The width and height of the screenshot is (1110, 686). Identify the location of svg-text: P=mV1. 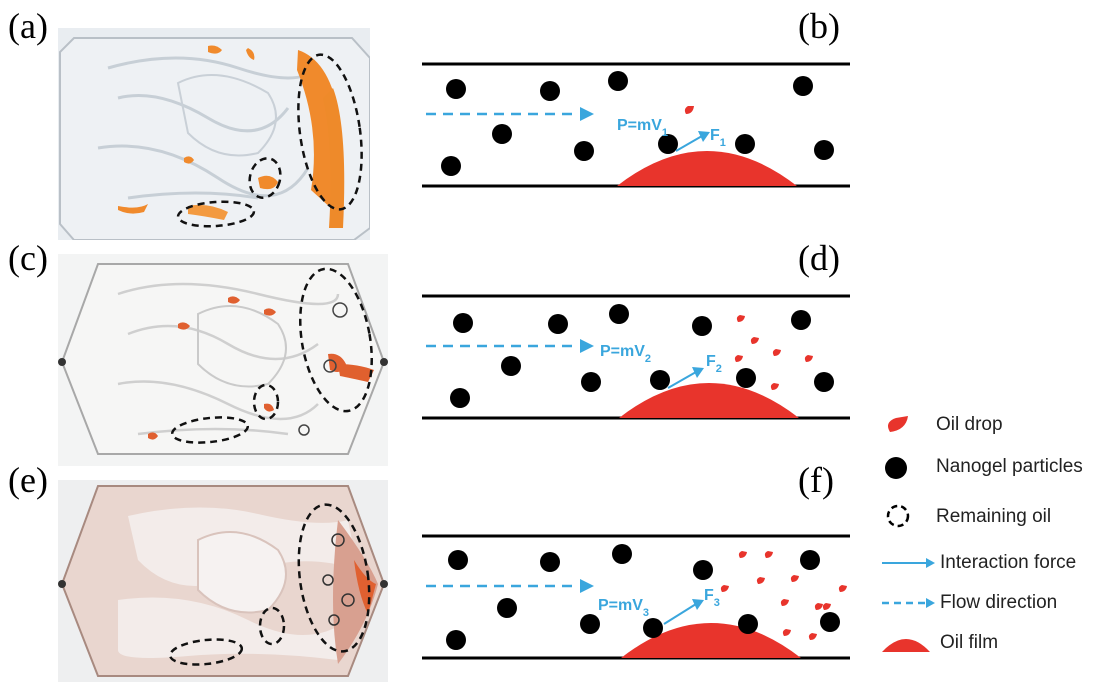
(642, 128).